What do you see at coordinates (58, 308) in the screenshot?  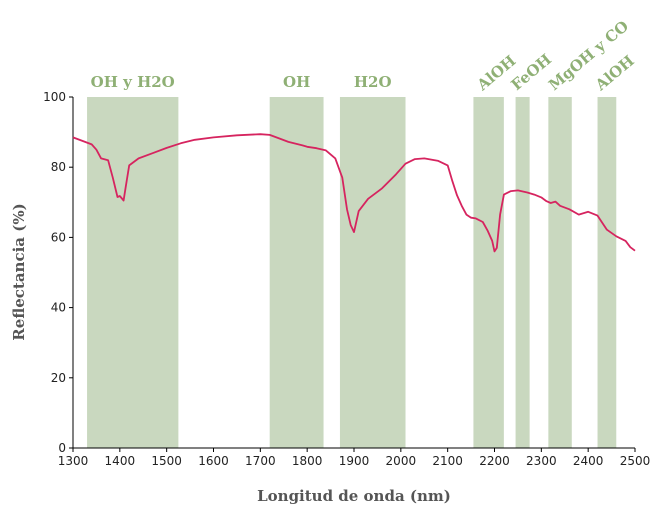 I see `y-tick-label: 40` at bounding box center [58, 308].